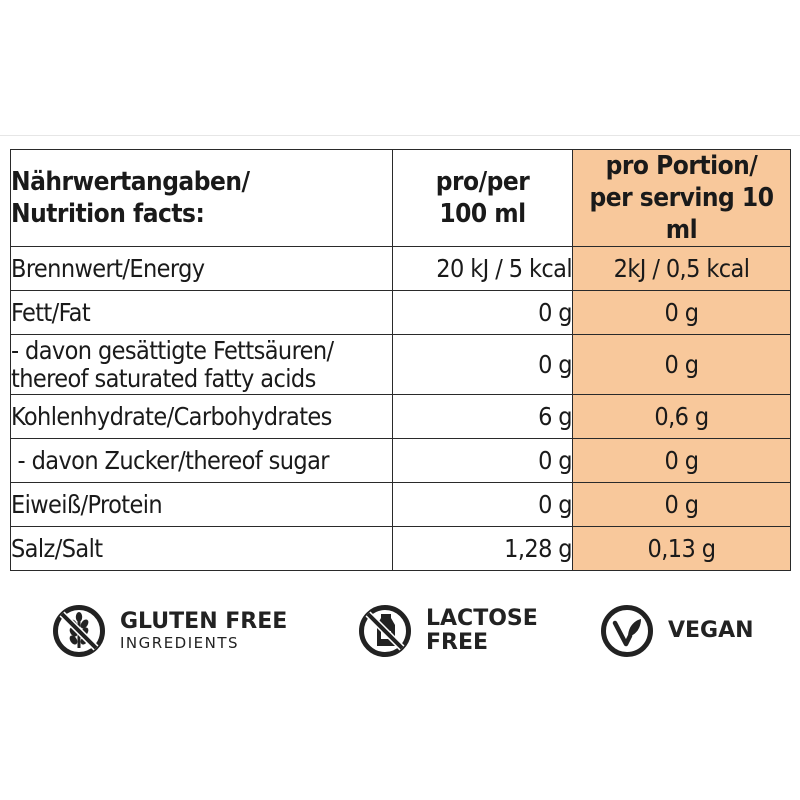 The image size is (800, 800). I want to click on vegan-title: VEGAN, so click(711, 630).